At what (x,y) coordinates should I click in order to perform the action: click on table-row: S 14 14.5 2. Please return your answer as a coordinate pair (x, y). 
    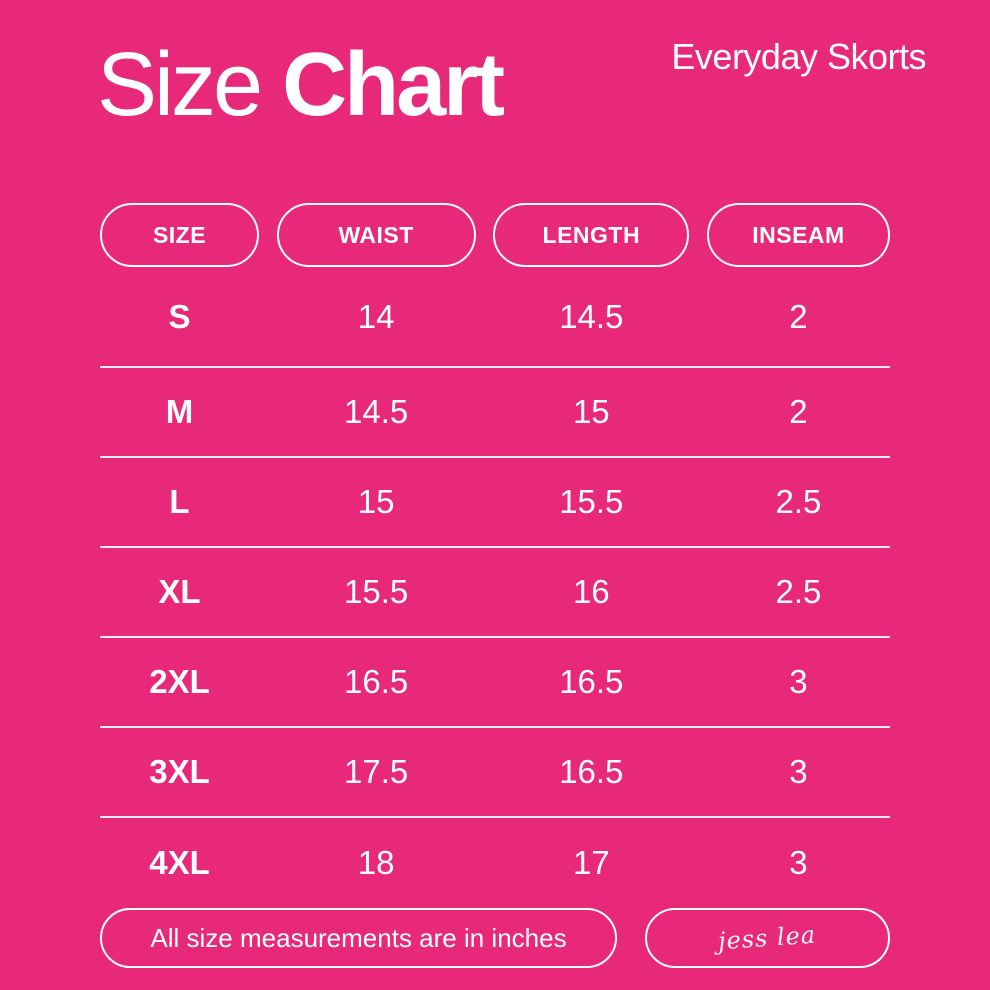
    Looking at the image, I should click on (495, 317).